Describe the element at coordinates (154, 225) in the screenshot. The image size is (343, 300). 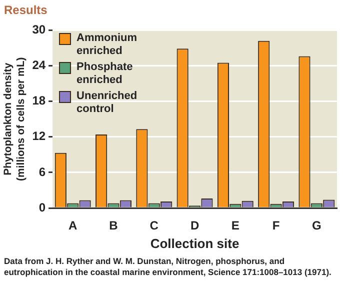
I see `x-tick-label: C` at that location.